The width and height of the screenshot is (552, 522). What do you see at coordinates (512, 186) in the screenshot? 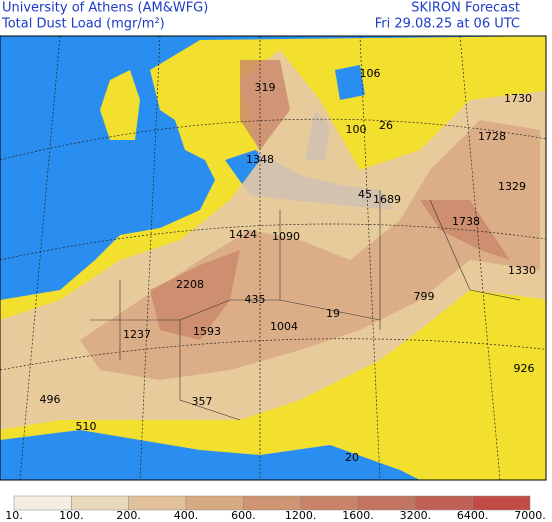
I see `map-label: 1329` at bounding box center [512, 186].